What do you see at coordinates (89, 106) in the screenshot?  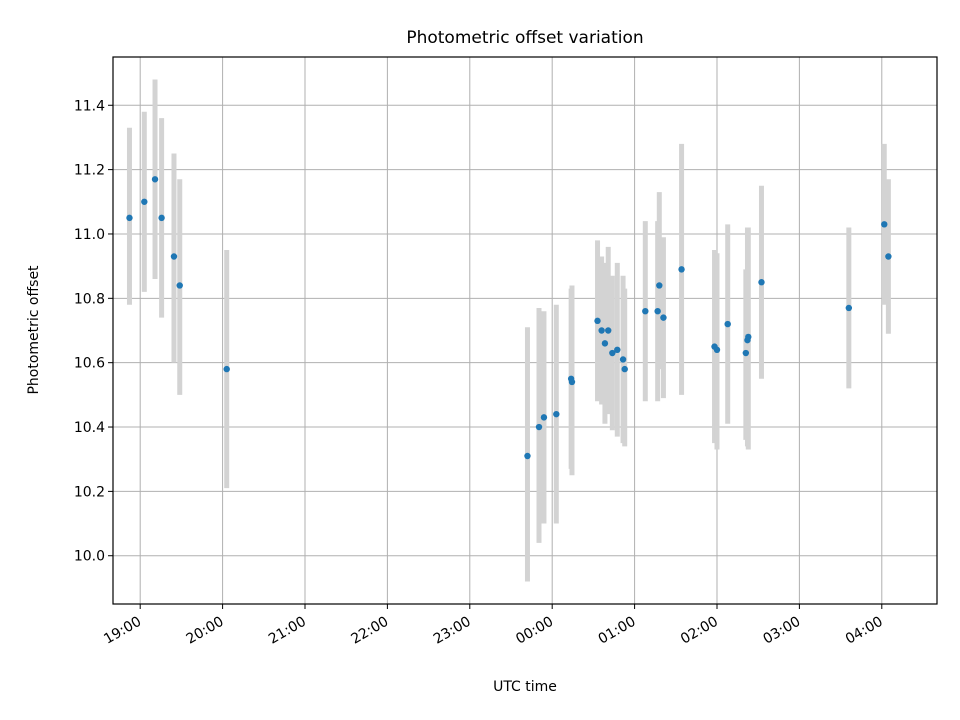 I see `y-tick-label: 11.4` at bounding box center [89, 106].